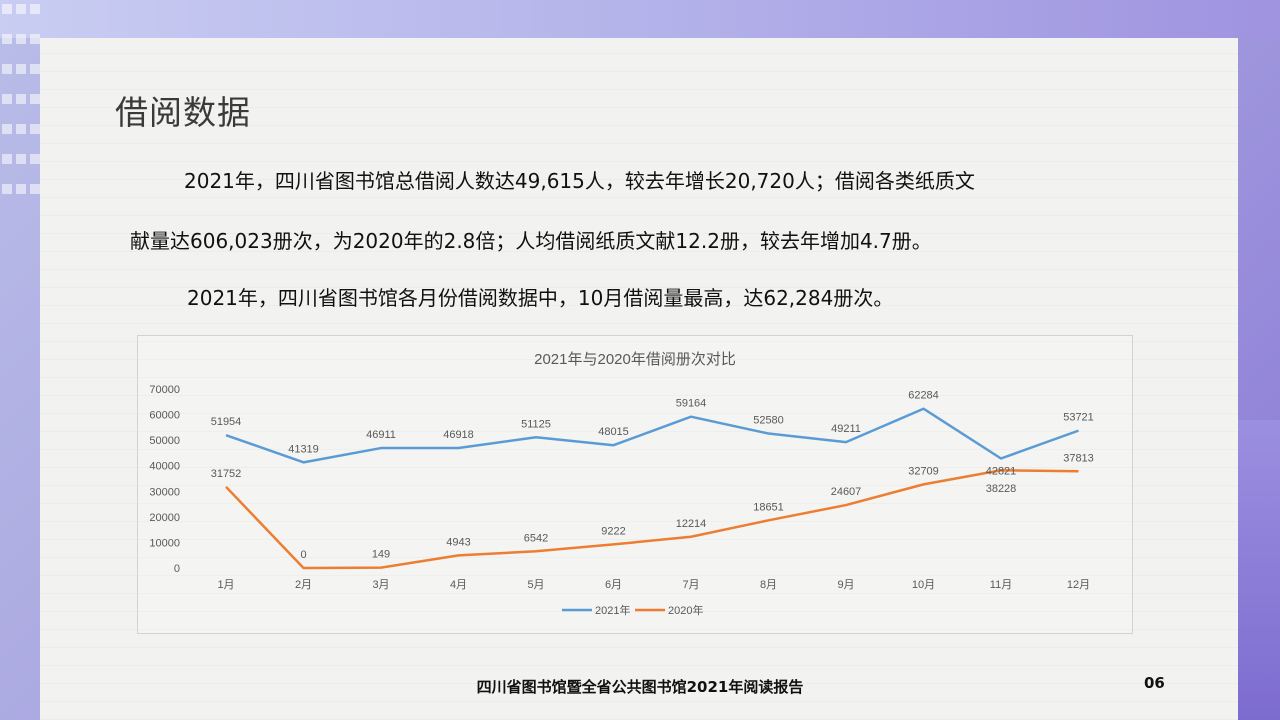  What do you see at coordinates (226, 474) in the screenshot?
I see `data-label-2020: 31752` at bounding box center [226, 474].